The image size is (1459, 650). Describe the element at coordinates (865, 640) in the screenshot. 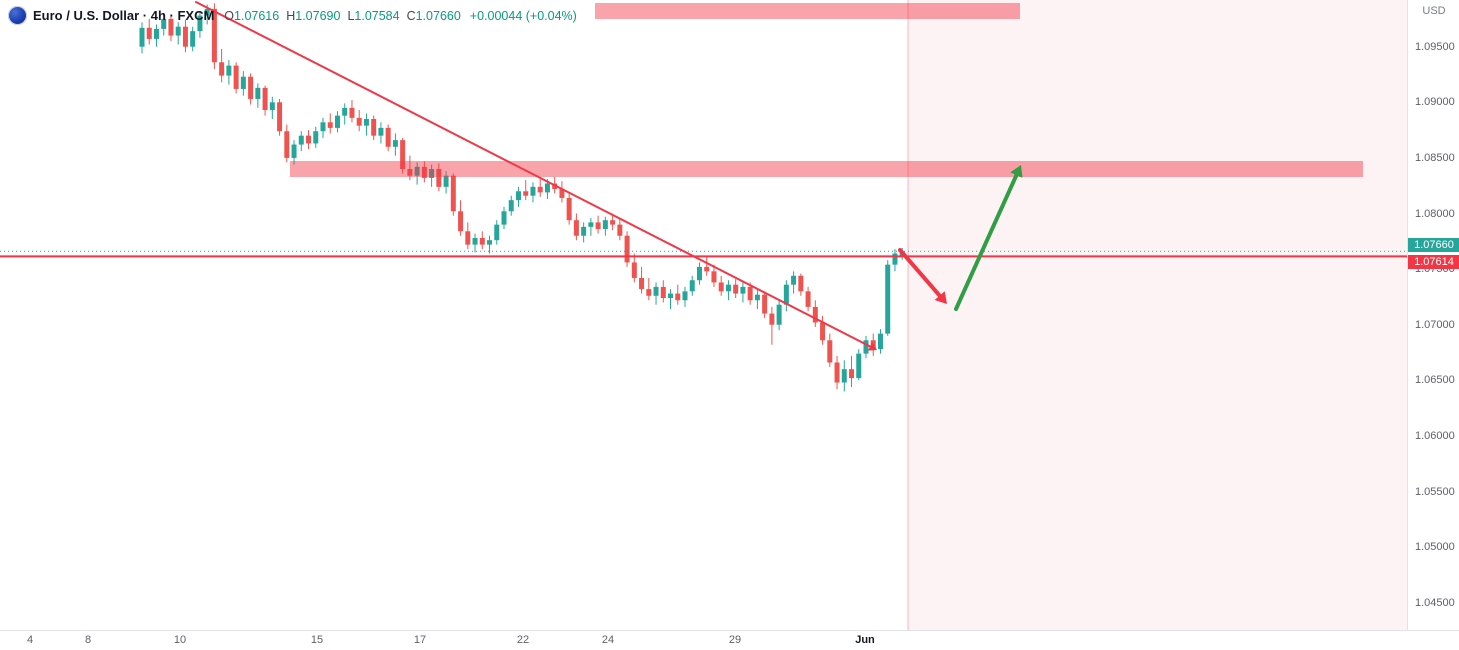

I see `time-axis-label: Jun` at that location.